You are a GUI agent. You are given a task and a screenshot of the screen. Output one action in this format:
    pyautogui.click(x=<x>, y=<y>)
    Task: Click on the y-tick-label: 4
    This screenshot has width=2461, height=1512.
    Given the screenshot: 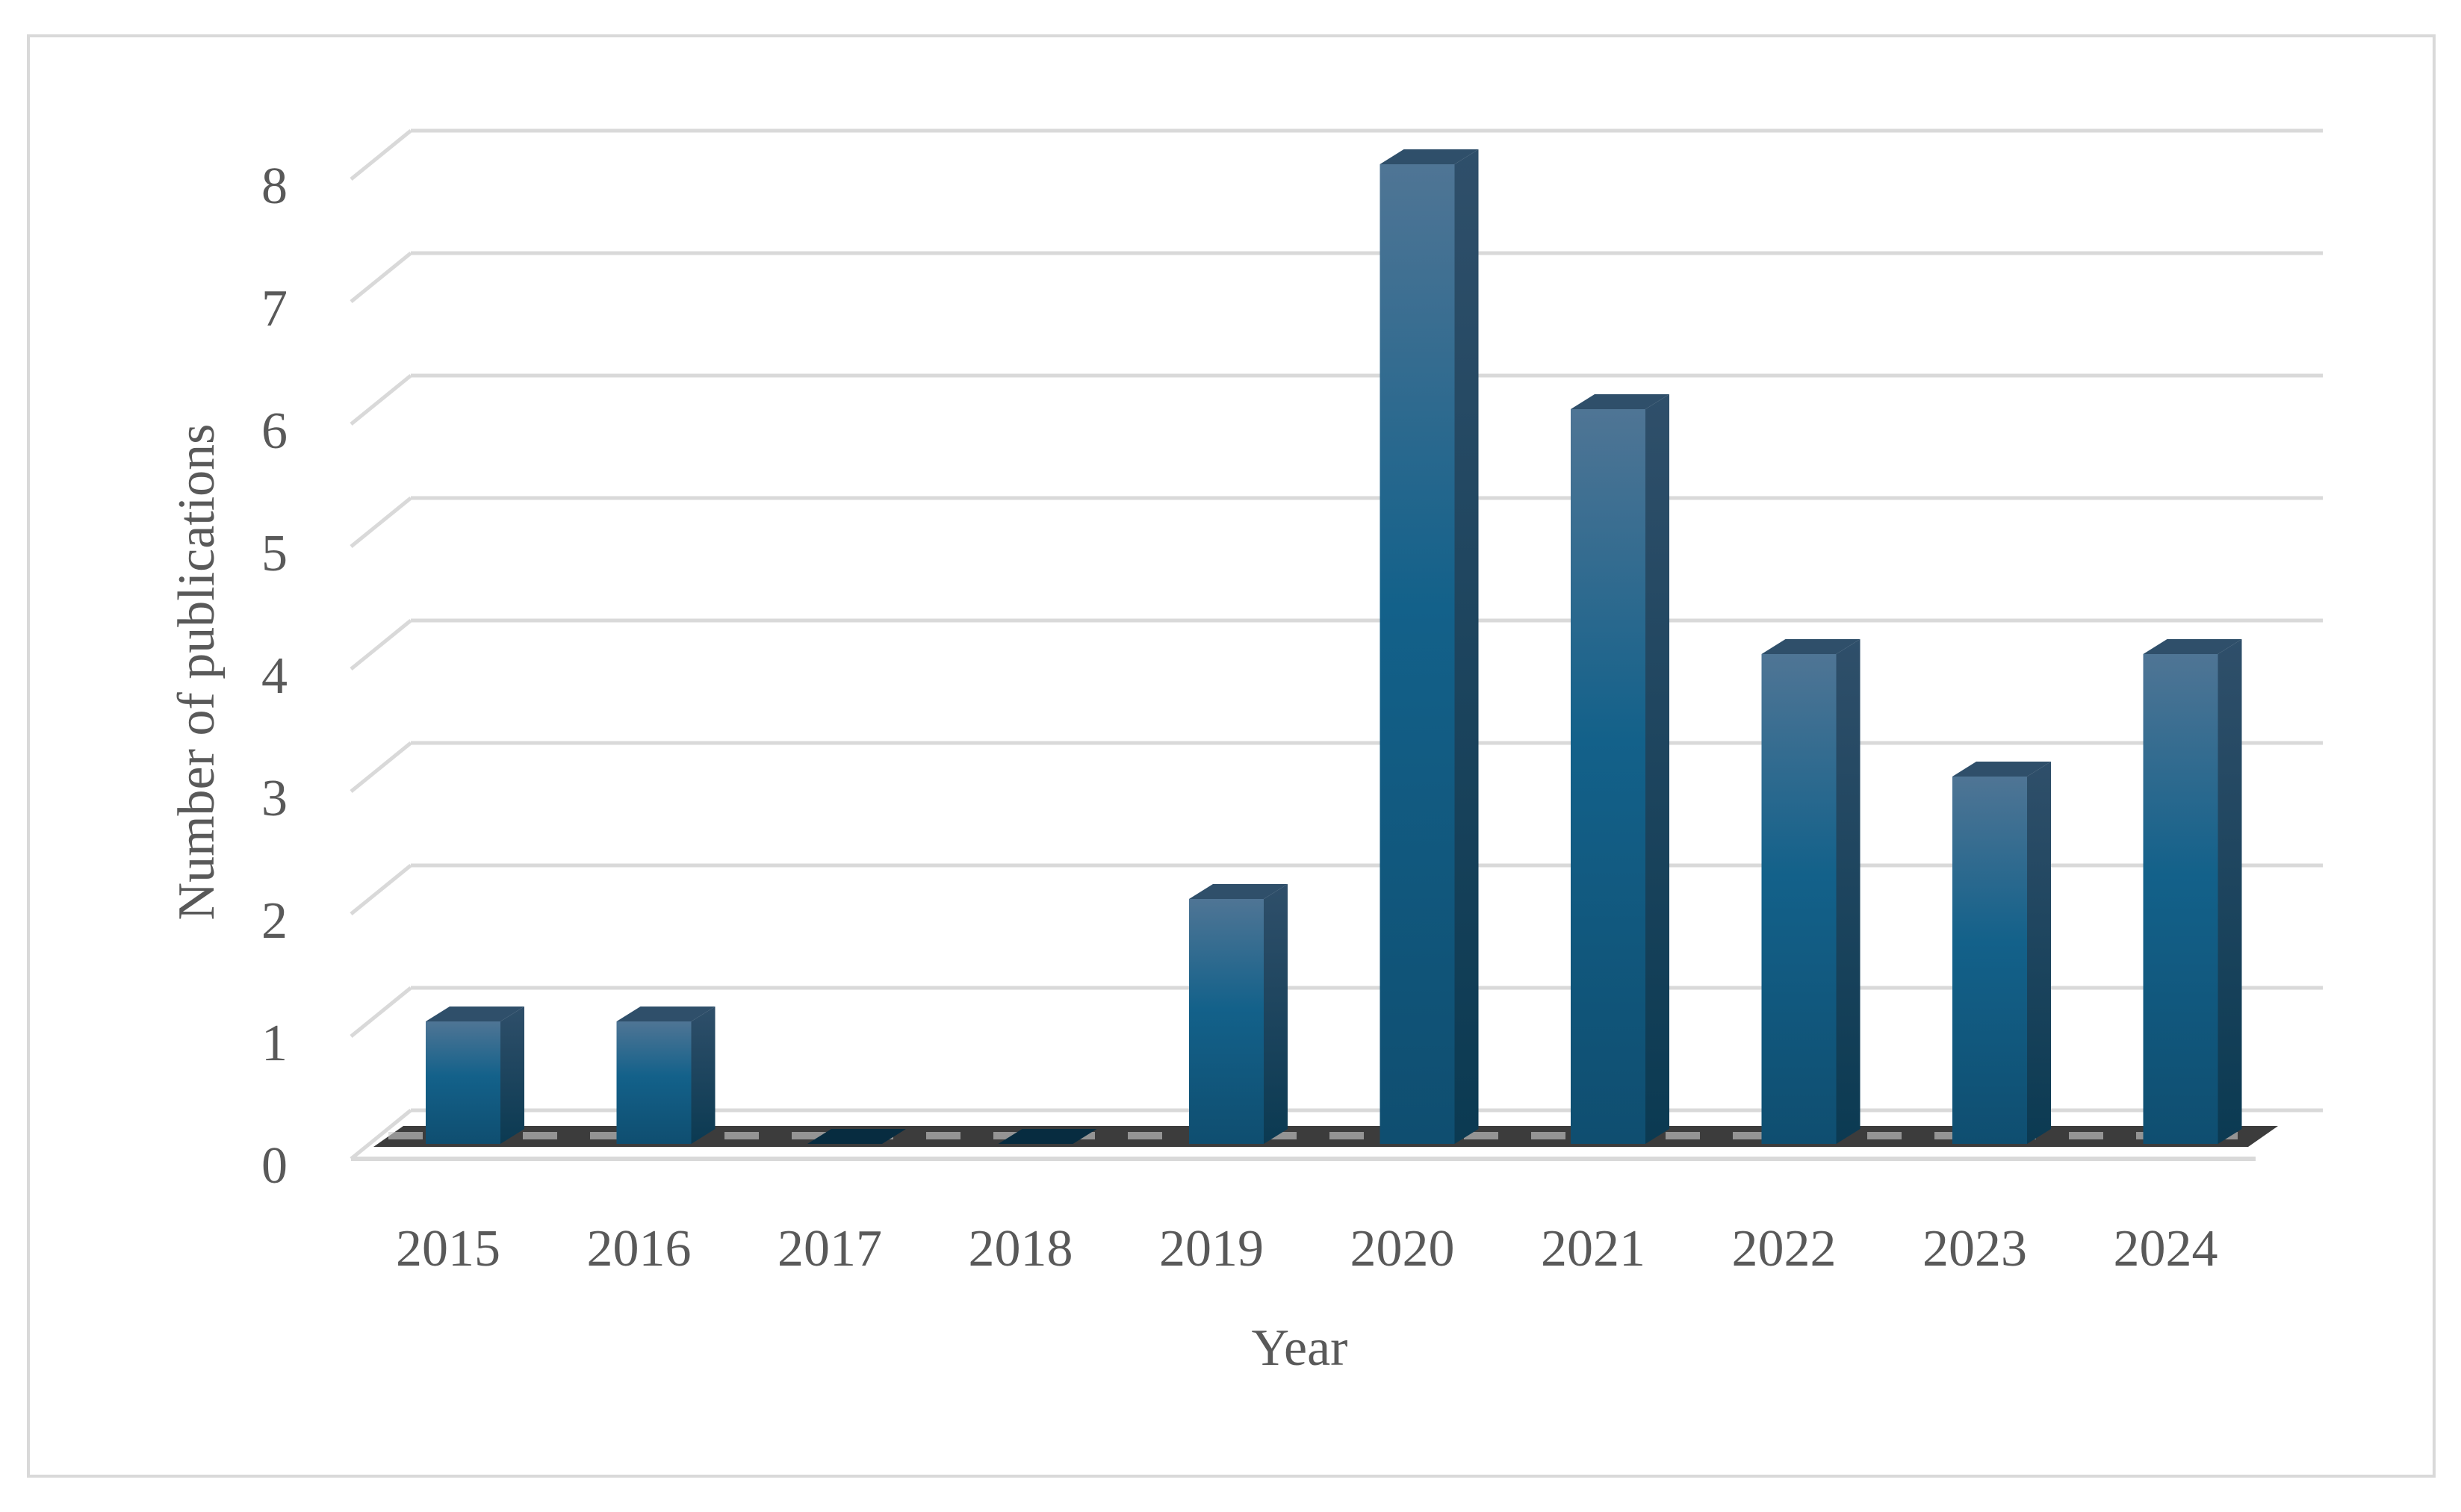 What is the action you would take?
    pyautogui.click(x=274, y=676)
    